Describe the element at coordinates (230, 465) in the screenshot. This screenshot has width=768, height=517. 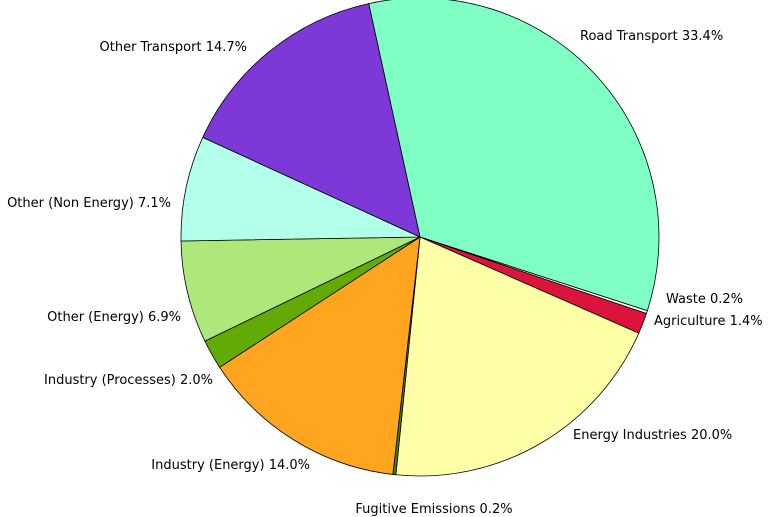
I see `slice-label-industry-energy: Industry (Energy) 14.0%` at that location.